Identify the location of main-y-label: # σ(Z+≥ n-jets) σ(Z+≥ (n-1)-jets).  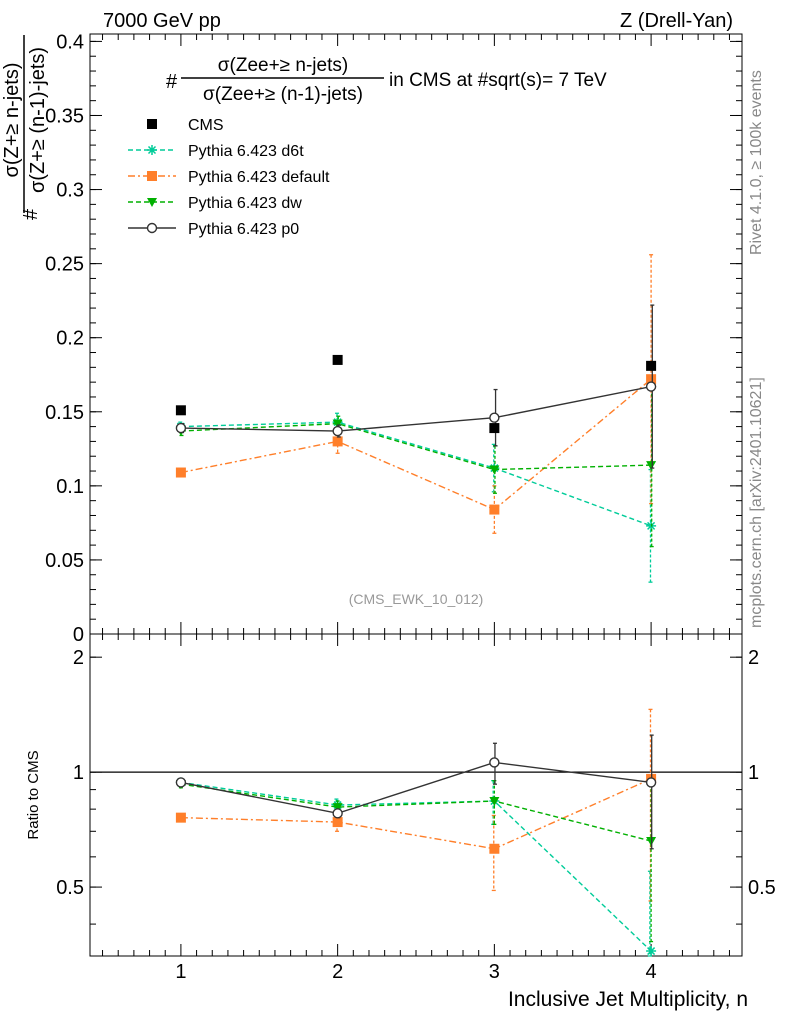
(25, 127).